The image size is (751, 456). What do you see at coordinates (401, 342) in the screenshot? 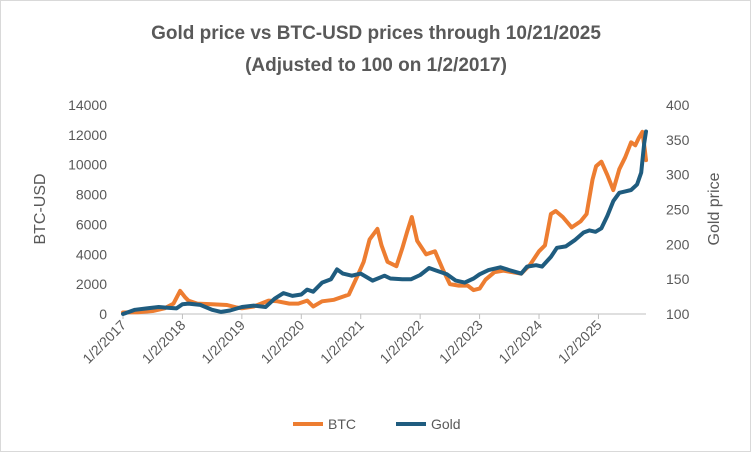
I see `x-tick-label: 1/2/2022` at bounding box center [401, 342].